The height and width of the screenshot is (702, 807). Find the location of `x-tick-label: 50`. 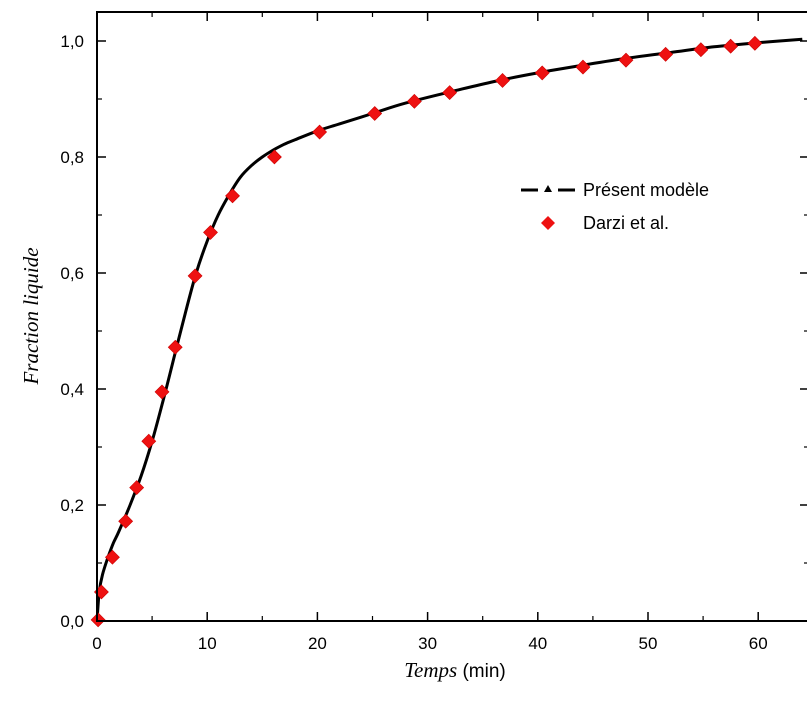

x-tick-label: 50 is located at coordinates (648, 643).